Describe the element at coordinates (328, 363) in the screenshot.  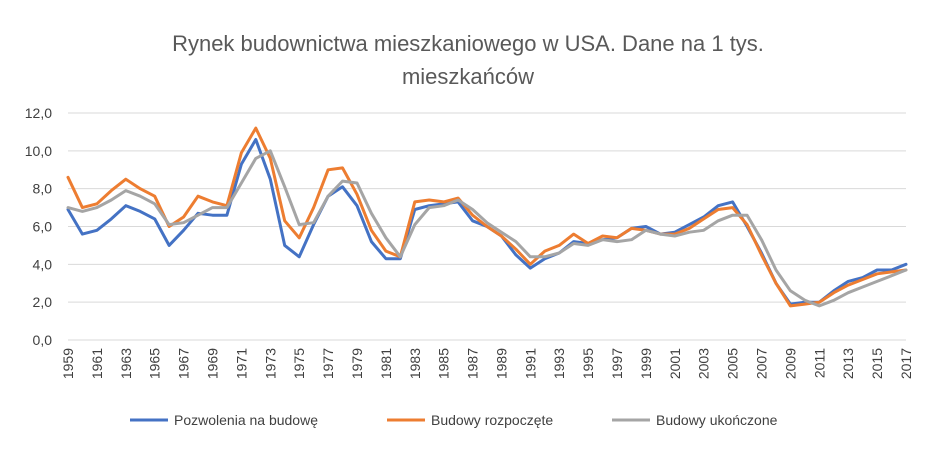
I see `x-tick-label: 1977` at that location.